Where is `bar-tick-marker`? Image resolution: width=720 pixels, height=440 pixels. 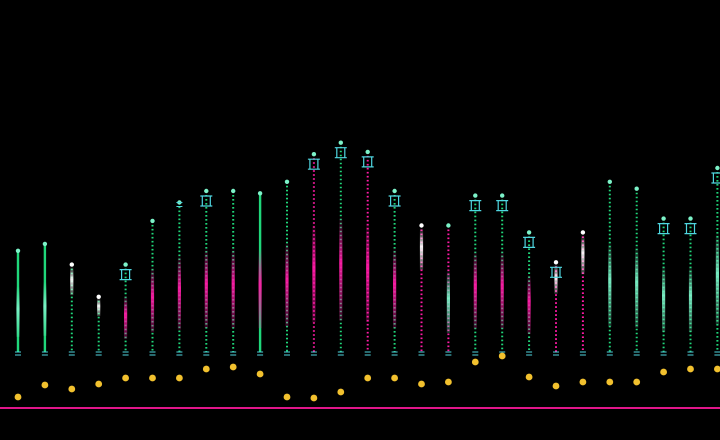 bar-tick-marker is located at coordinates (179, 204).